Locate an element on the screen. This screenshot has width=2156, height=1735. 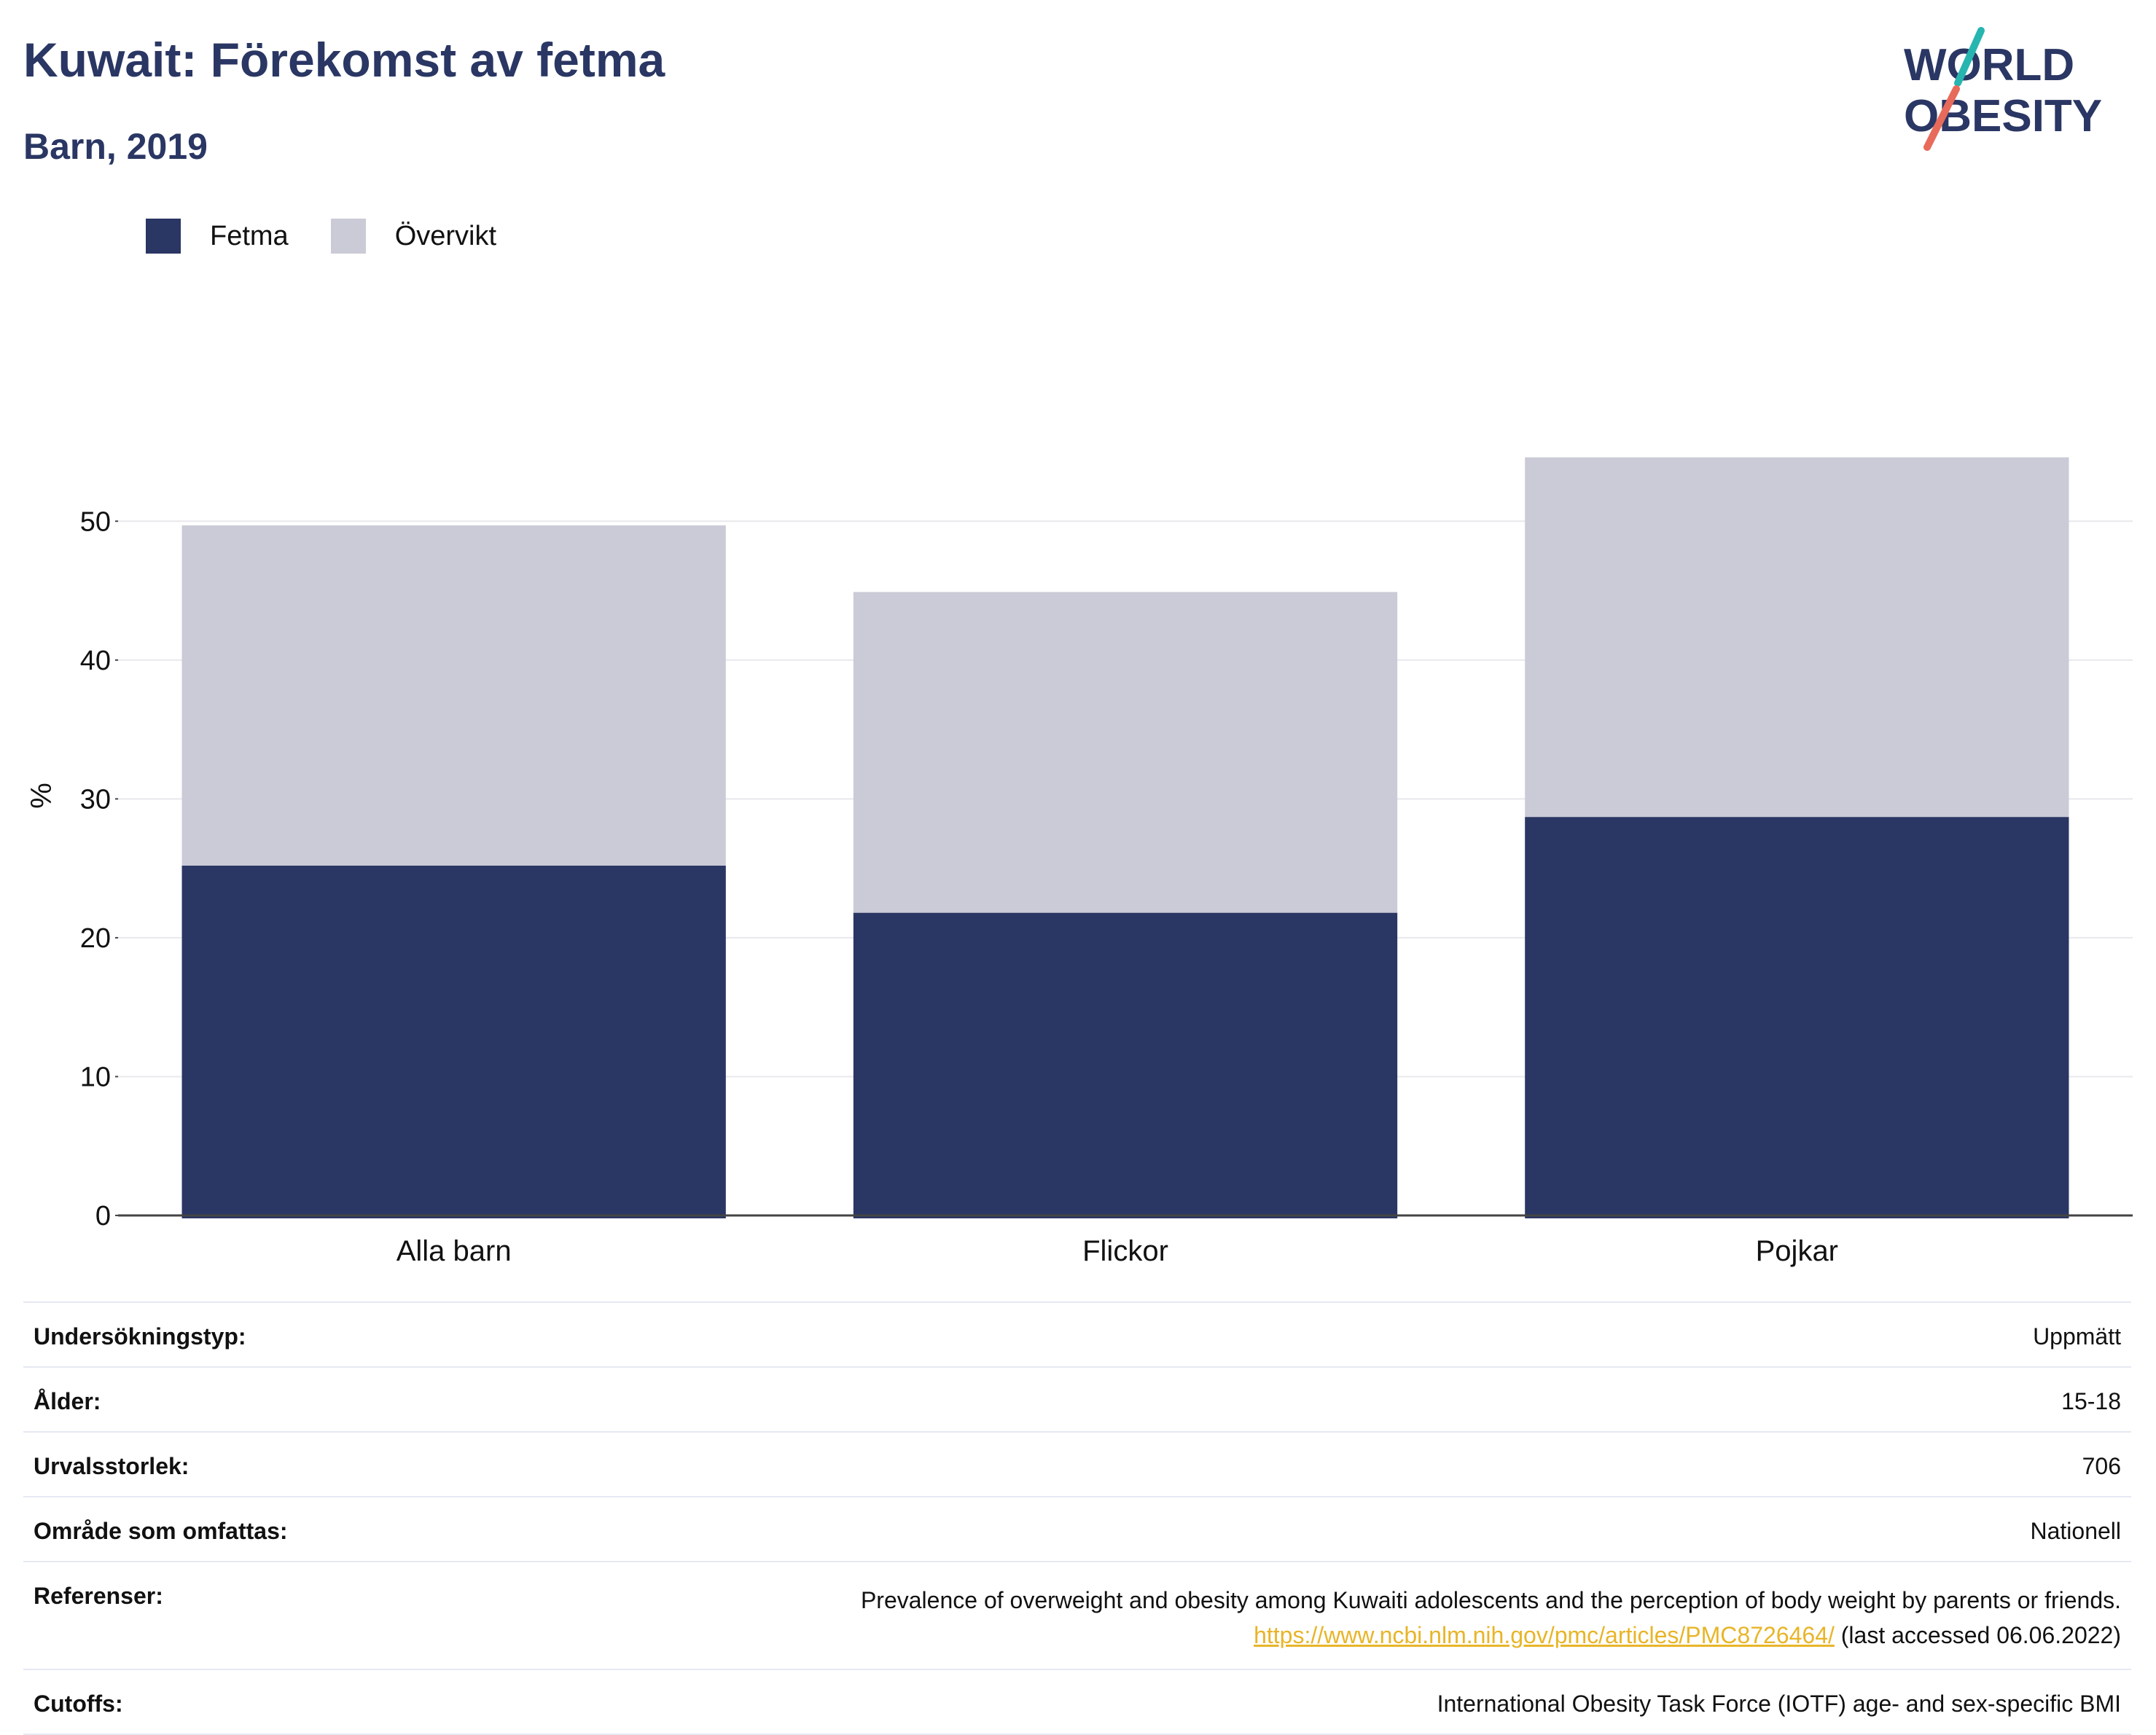
y-tick-label: 30 is located at coordinates (96, 799).